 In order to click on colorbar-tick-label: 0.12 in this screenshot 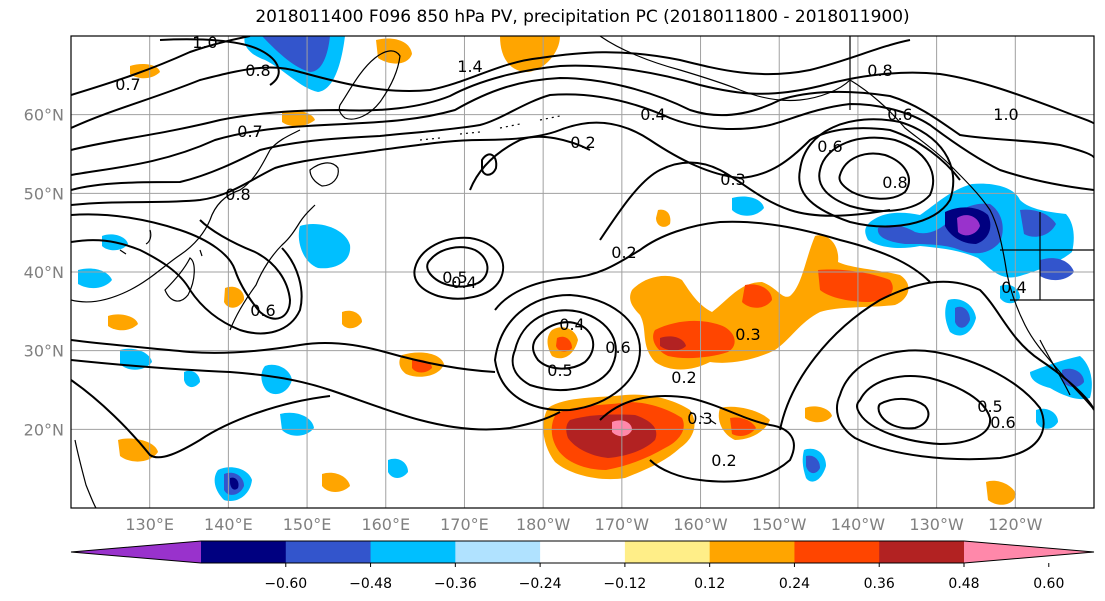, I will do `click(709, 584)`.